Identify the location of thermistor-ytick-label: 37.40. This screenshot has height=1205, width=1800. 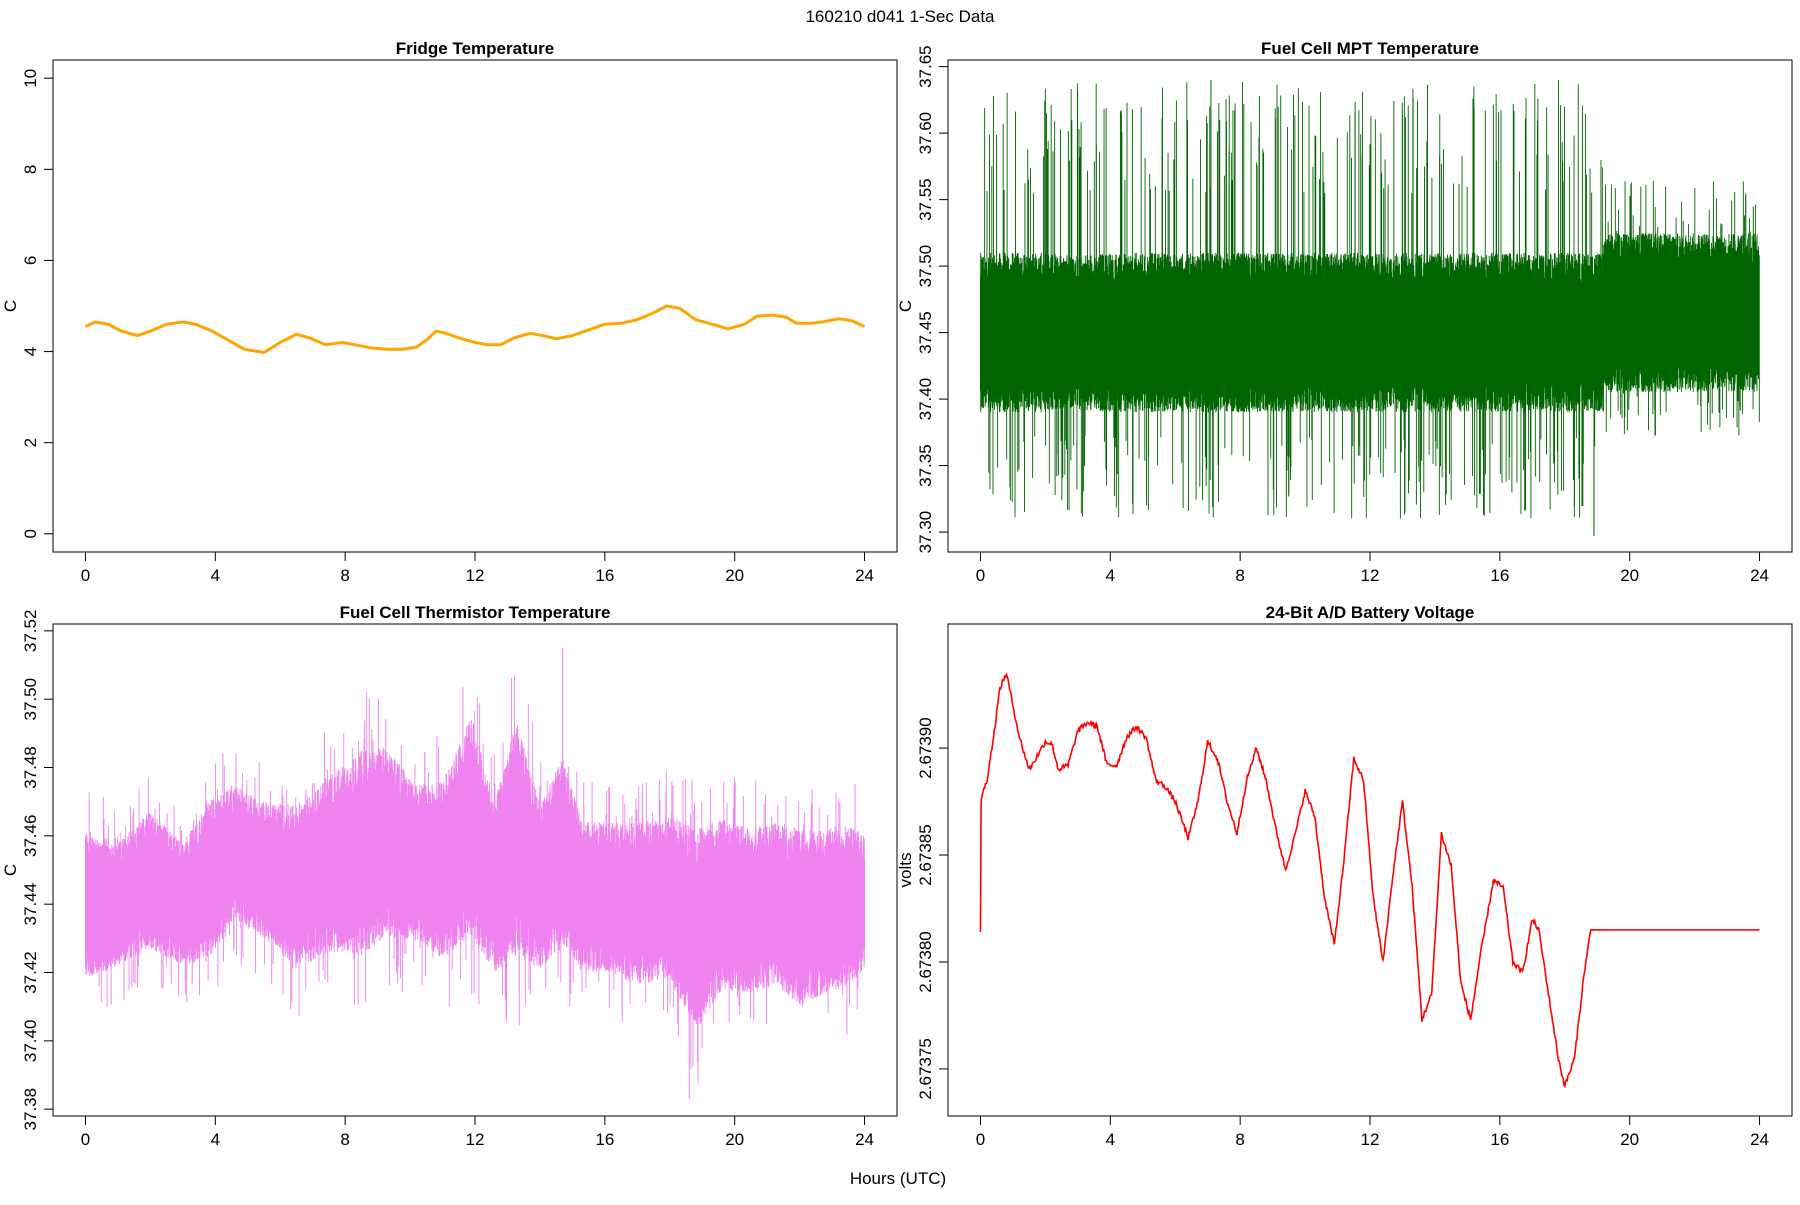
(30, 1041).